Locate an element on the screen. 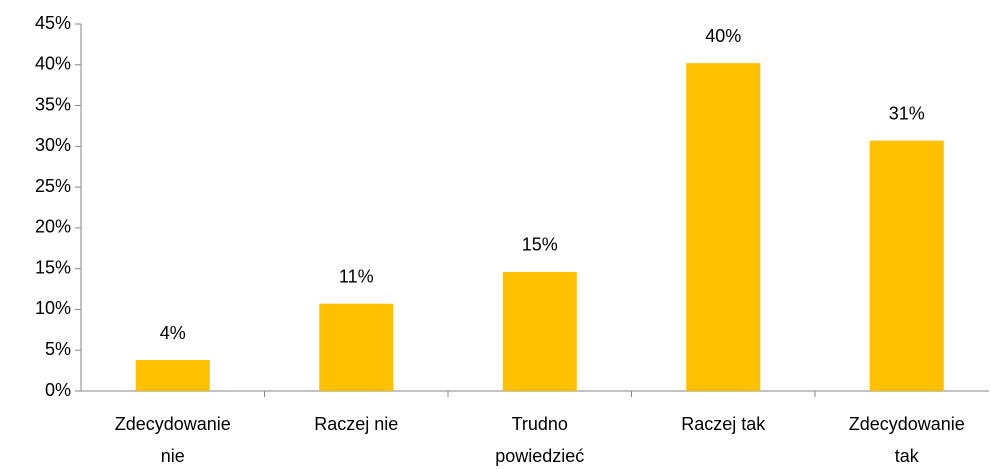 The height and width of the screenshot is (469, 990). x-tick-label: Trudno powiedzieć is located at coordinates (539, 440).